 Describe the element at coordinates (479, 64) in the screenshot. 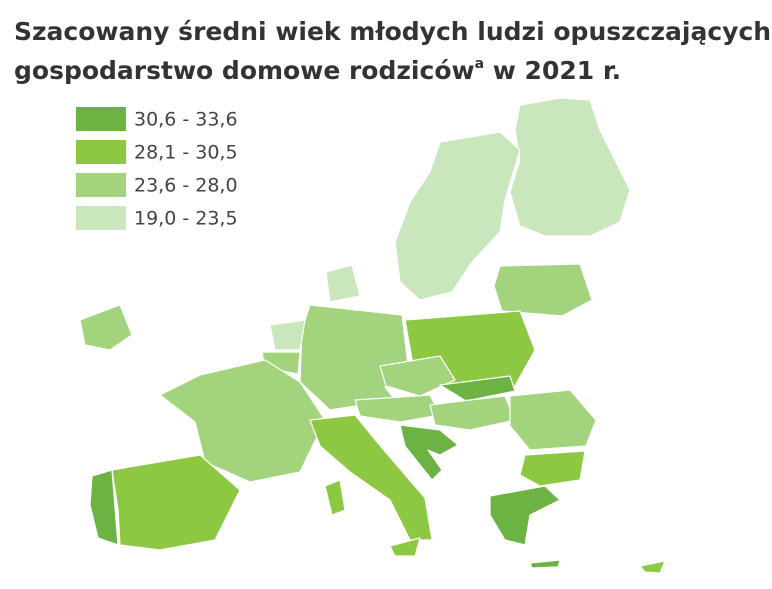

I see `title-superscript: a` at that location.